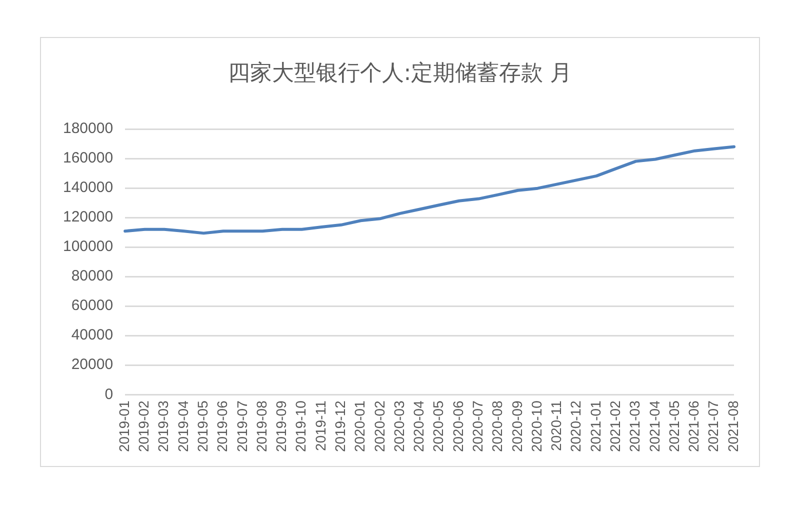  Describe the element at coordinates (109, 394) in the screenshot. I see `y-tick-label: 0` at that location.